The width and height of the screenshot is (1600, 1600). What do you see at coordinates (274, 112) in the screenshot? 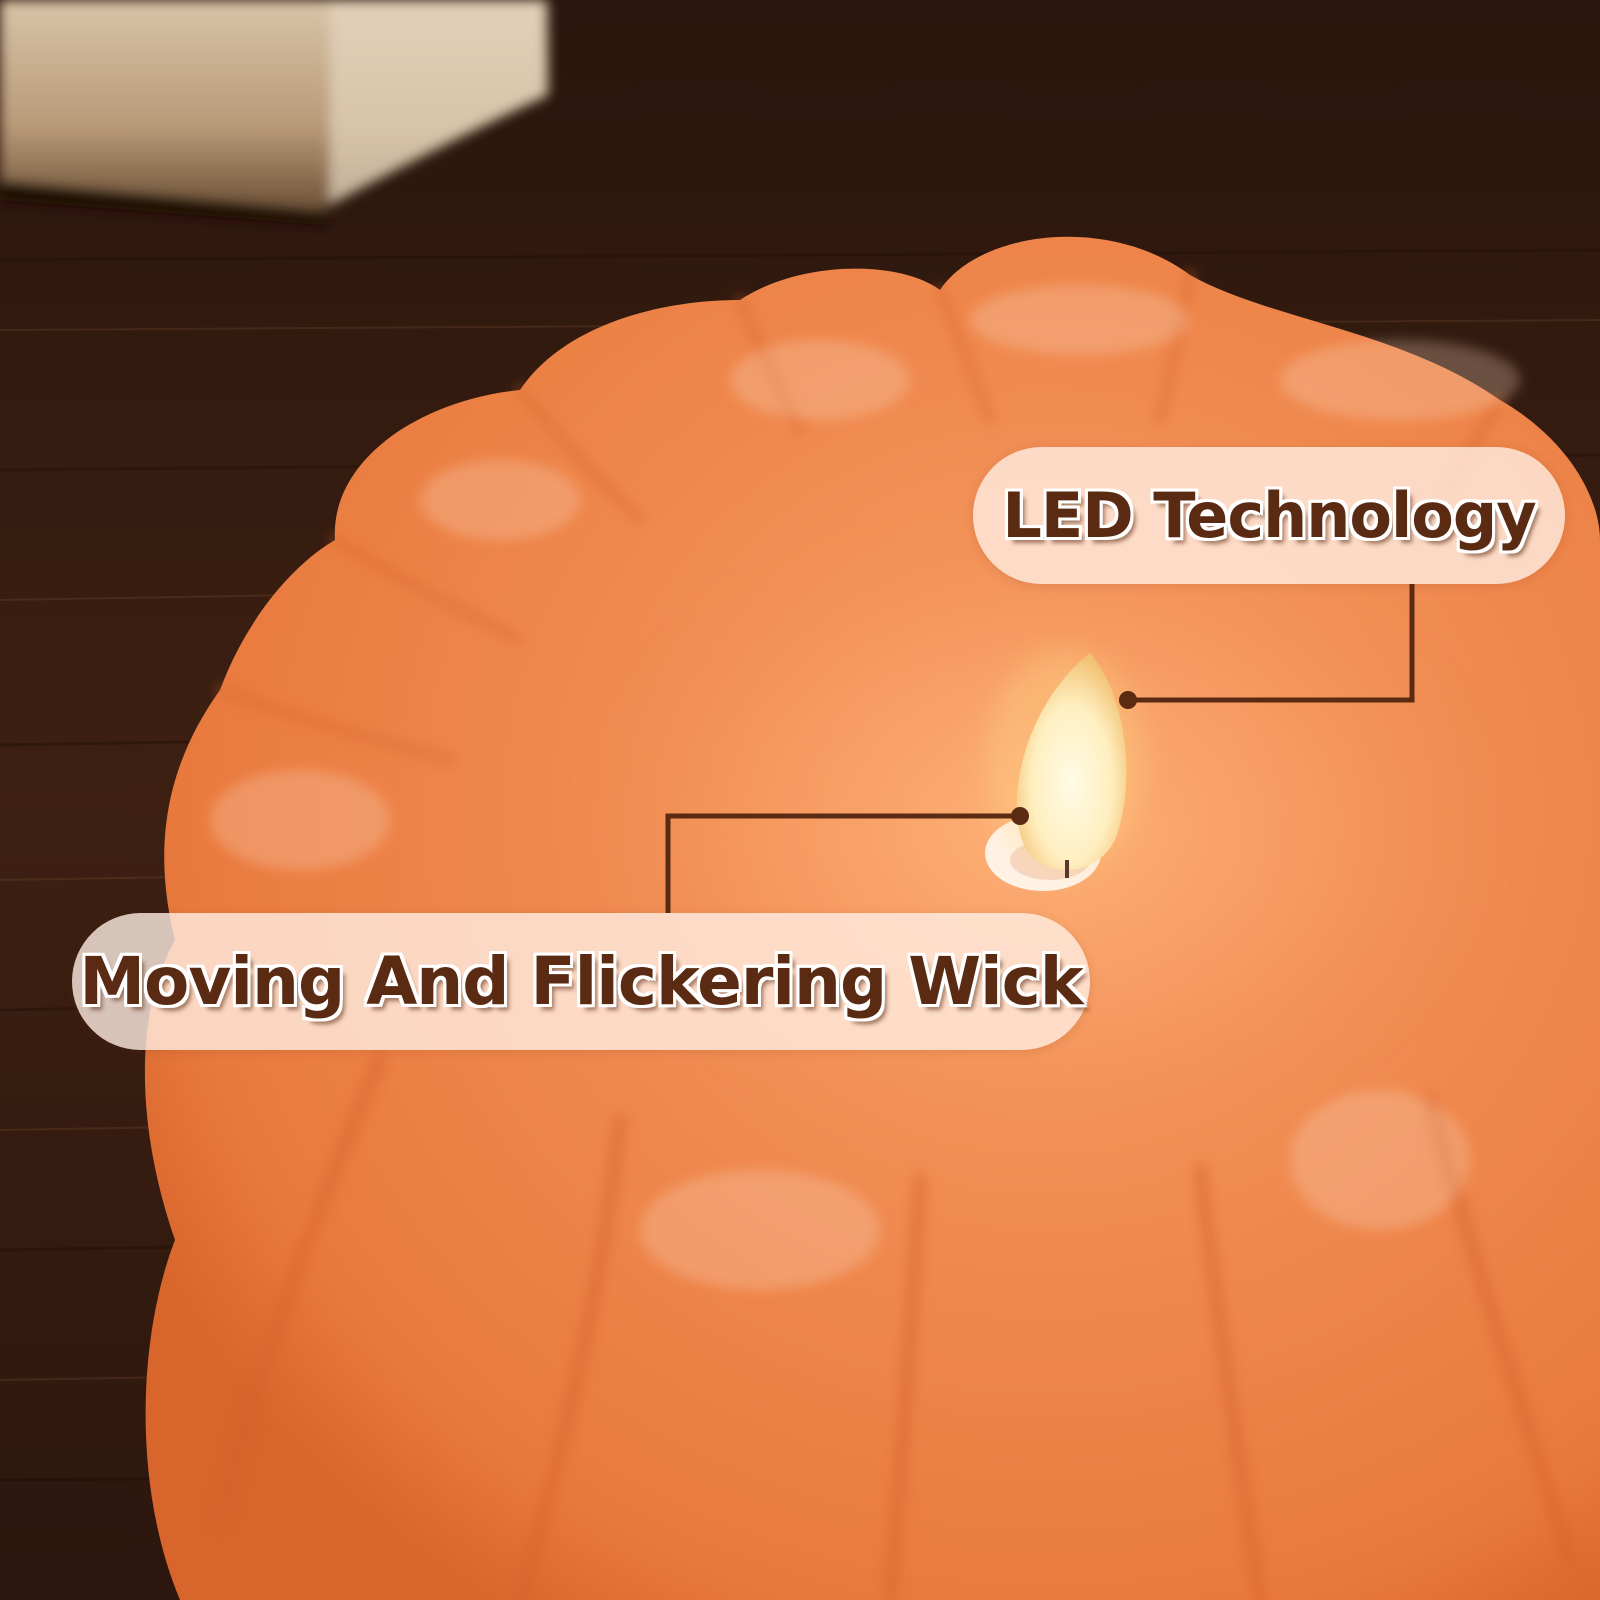
I see `book` at bounding box center [274, 112].